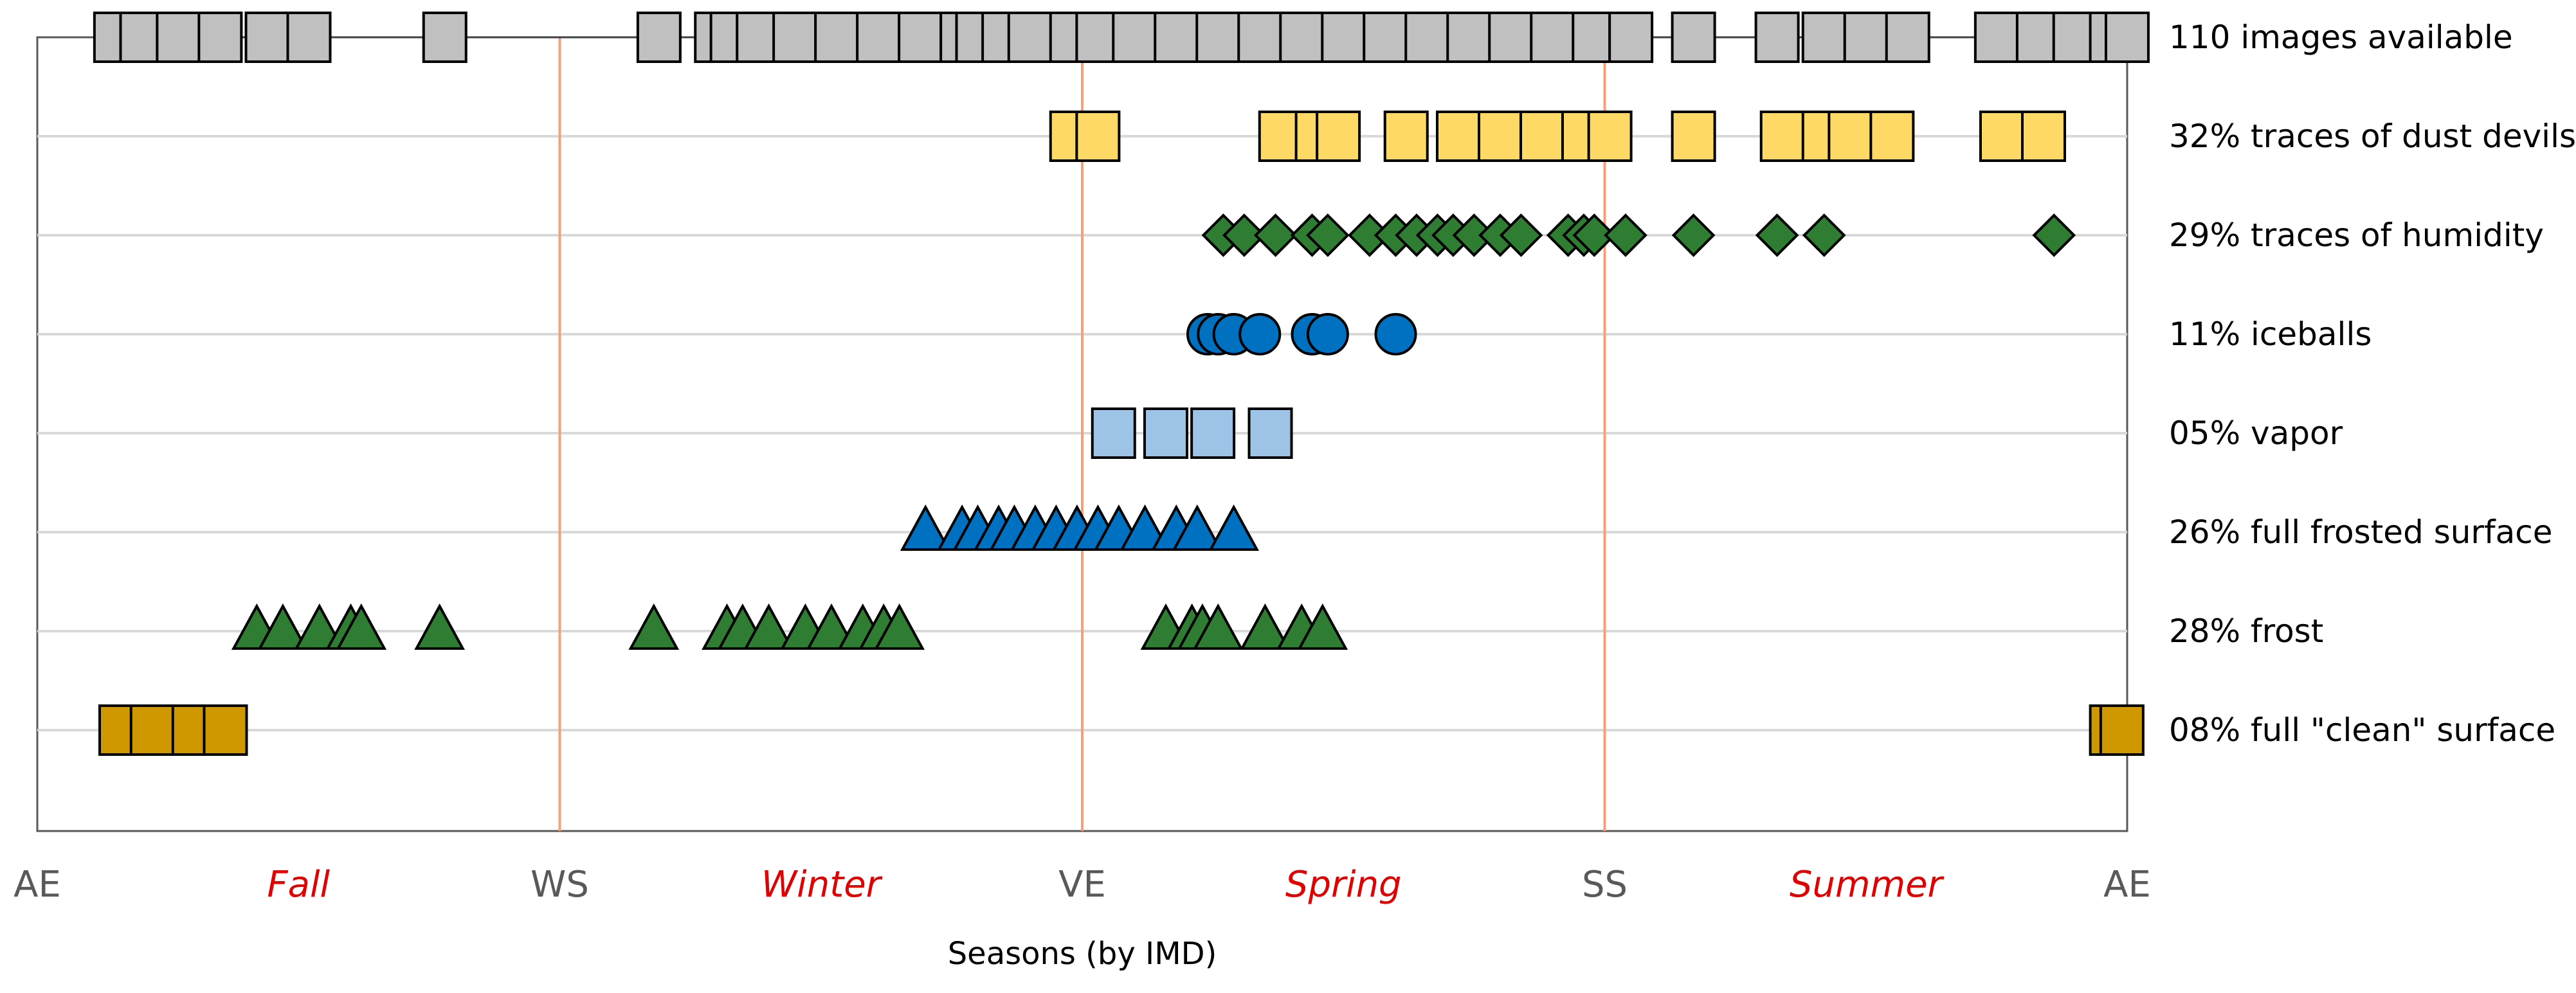 The height and width of the screenshot is (993, 2576). I want to click on season-name-label: Spring, so click(1343, 885).